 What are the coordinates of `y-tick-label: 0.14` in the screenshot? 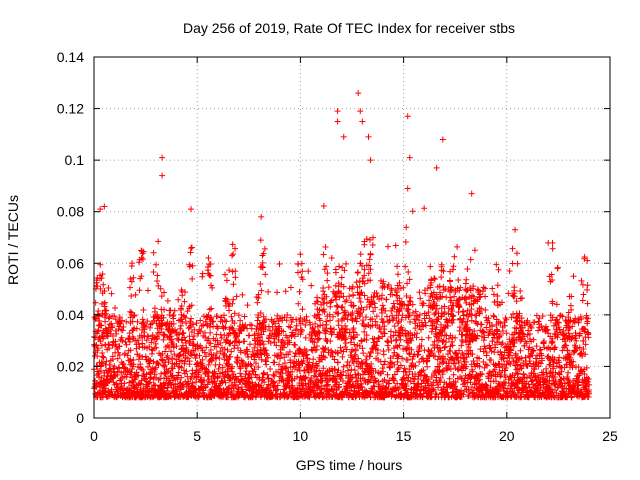 It's located at (70, 57).